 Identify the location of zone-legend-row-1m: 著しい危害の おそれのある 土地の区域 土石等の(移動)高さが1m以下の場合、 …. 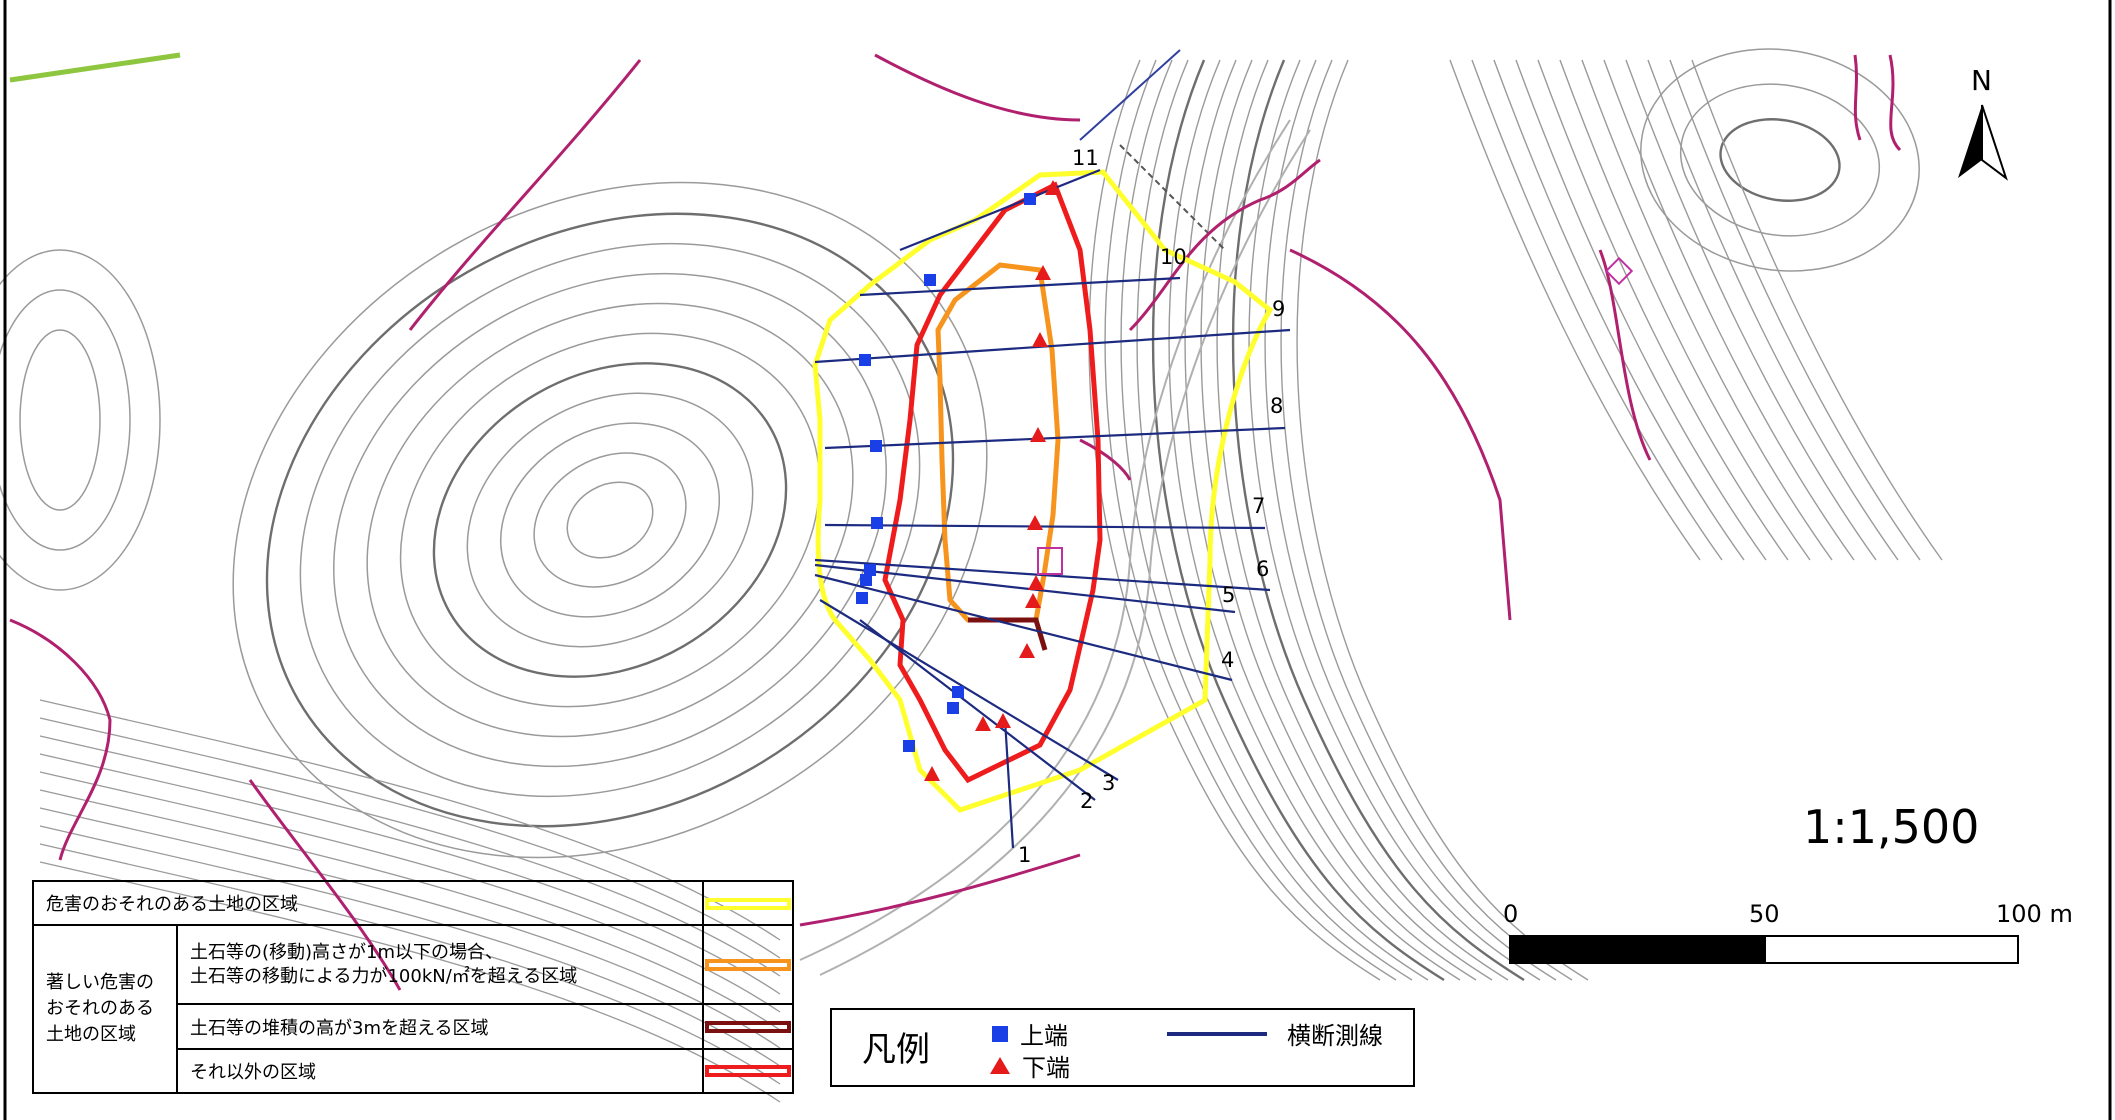
(413, 1009).